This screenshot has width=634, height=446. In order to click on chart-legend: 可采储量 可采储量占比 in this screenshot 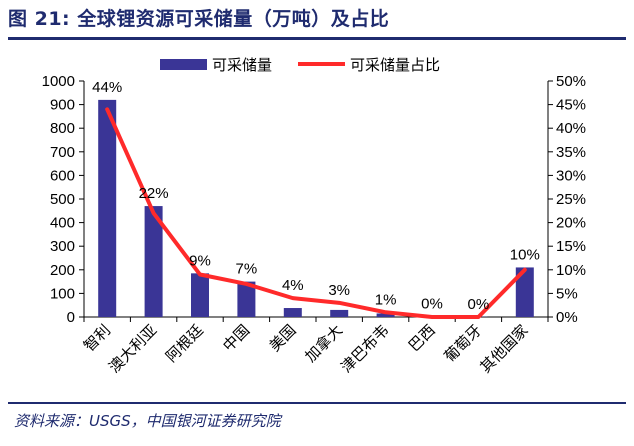, I will do `click(300, 65)`.